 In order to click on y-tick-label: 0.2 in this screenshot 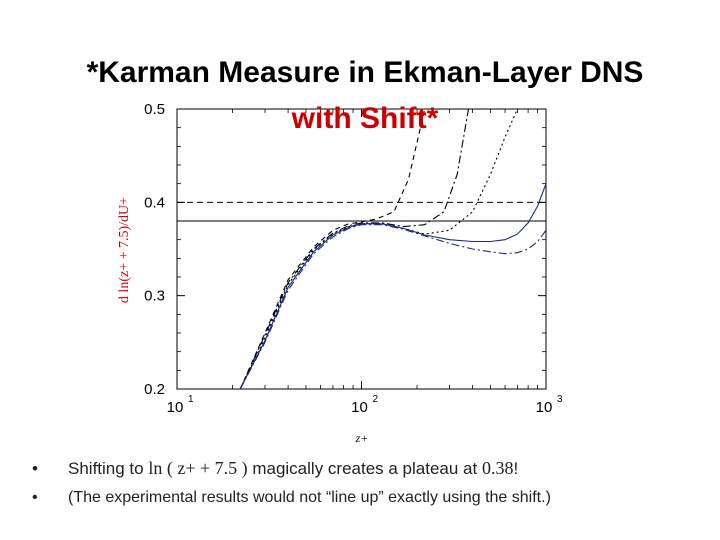, I will do `click(154, 389)`.